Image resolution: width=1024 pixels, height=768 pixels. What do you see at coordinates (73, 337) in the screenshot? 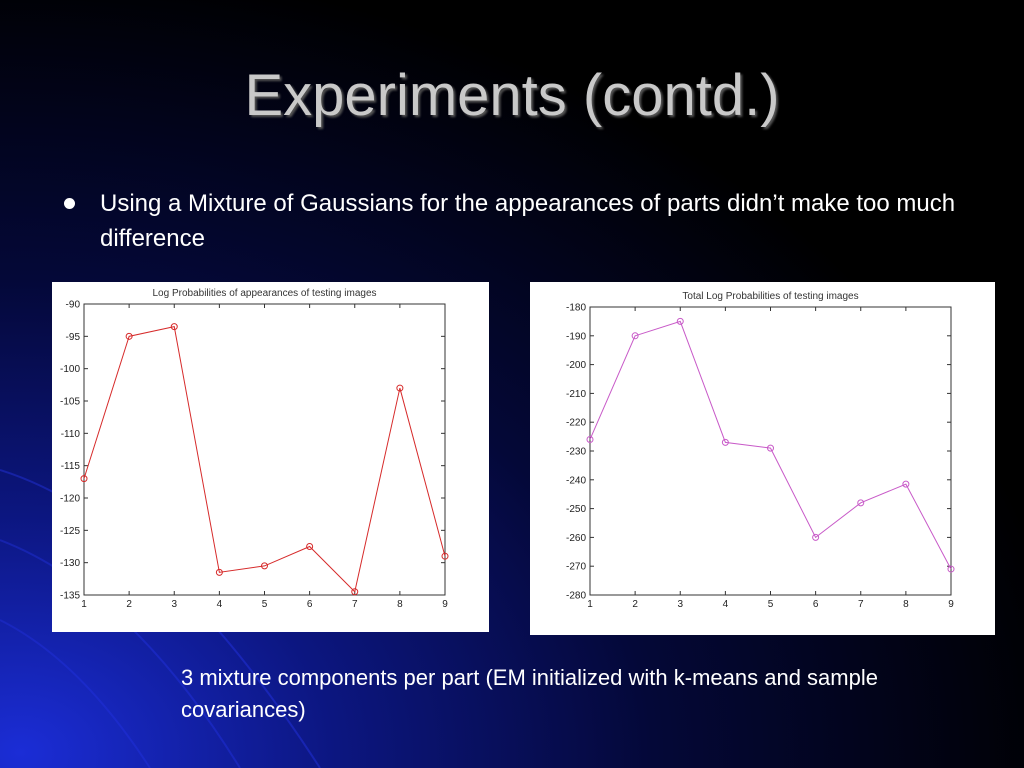
I see `y-tick-label: -95` at bounding box center [73, 337].